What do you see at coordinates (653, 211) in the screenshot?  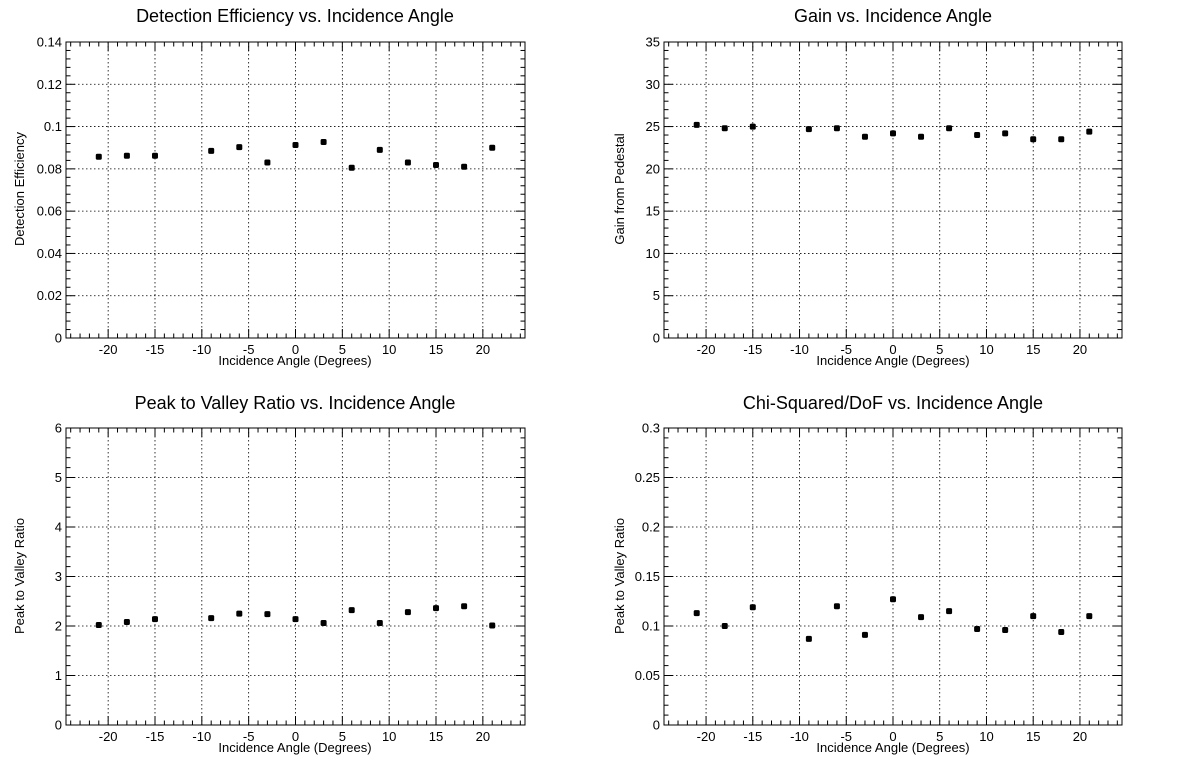 I see `y-tick-label: 15` at bounding box center [653, 211].